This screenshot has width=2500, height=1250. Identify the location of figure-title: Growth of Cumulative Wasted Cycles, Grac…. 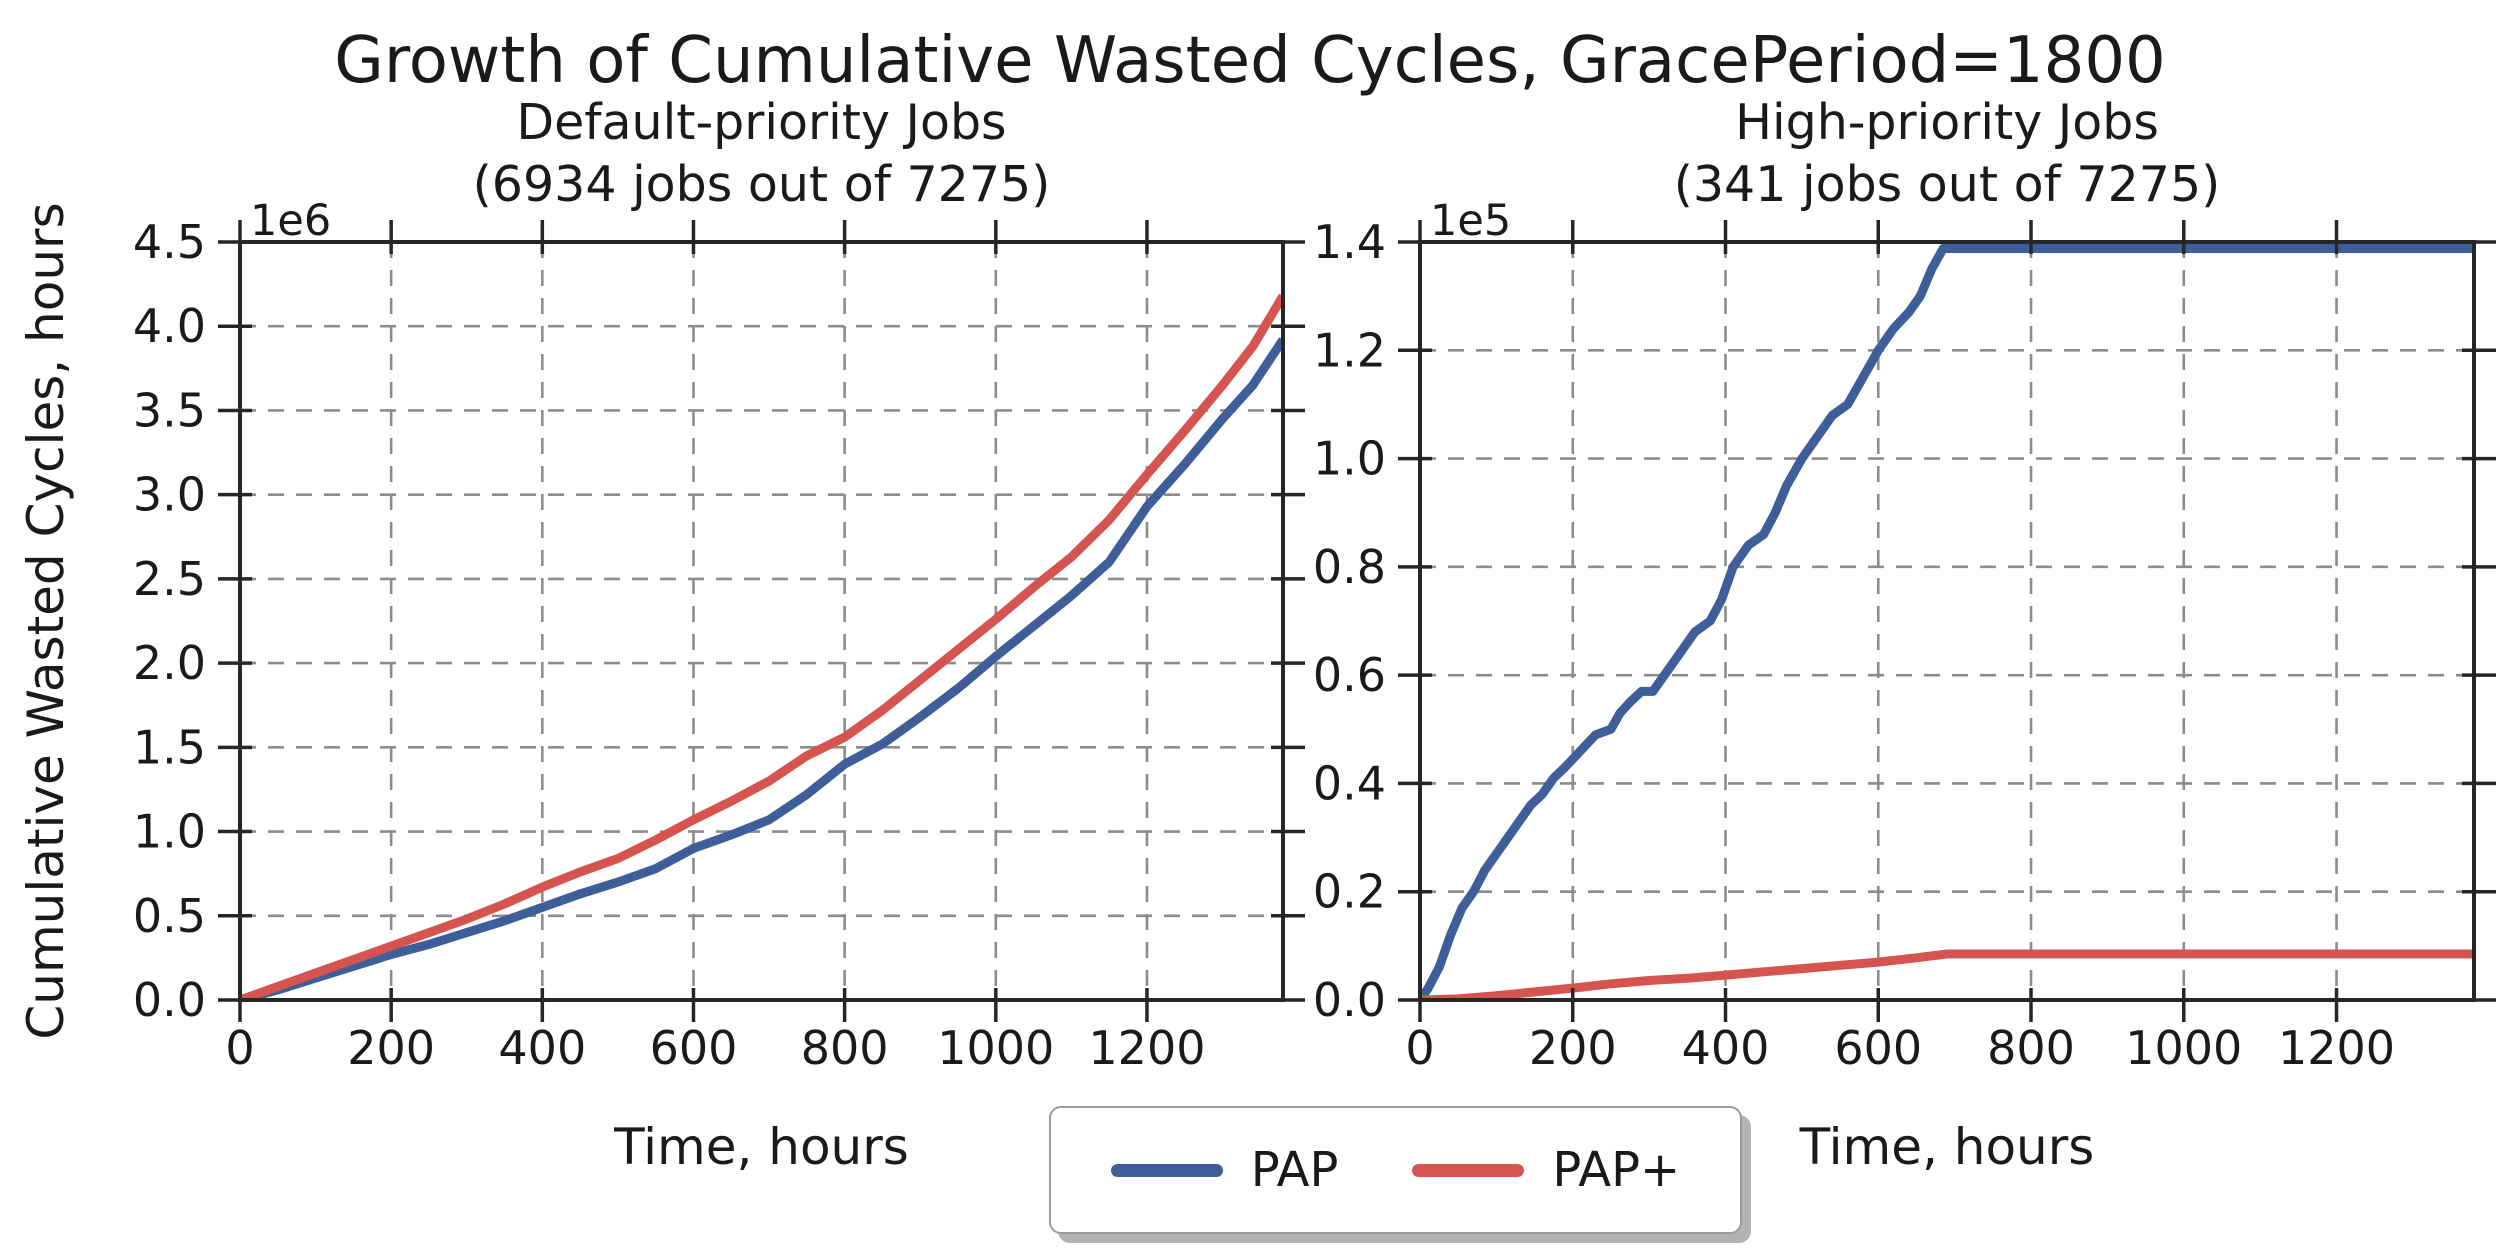
(1250, 61).